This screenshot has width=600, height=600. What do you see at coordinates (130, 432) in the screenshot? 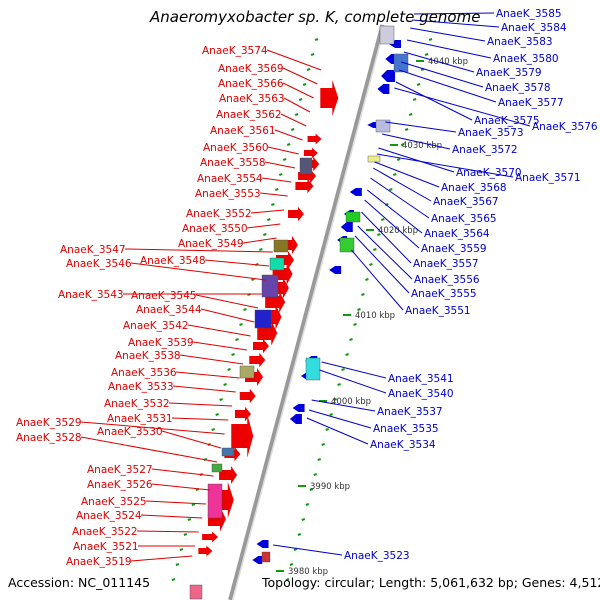
I see `left-gene-label: AnaeK_3530` at bounding box center [130, 432].